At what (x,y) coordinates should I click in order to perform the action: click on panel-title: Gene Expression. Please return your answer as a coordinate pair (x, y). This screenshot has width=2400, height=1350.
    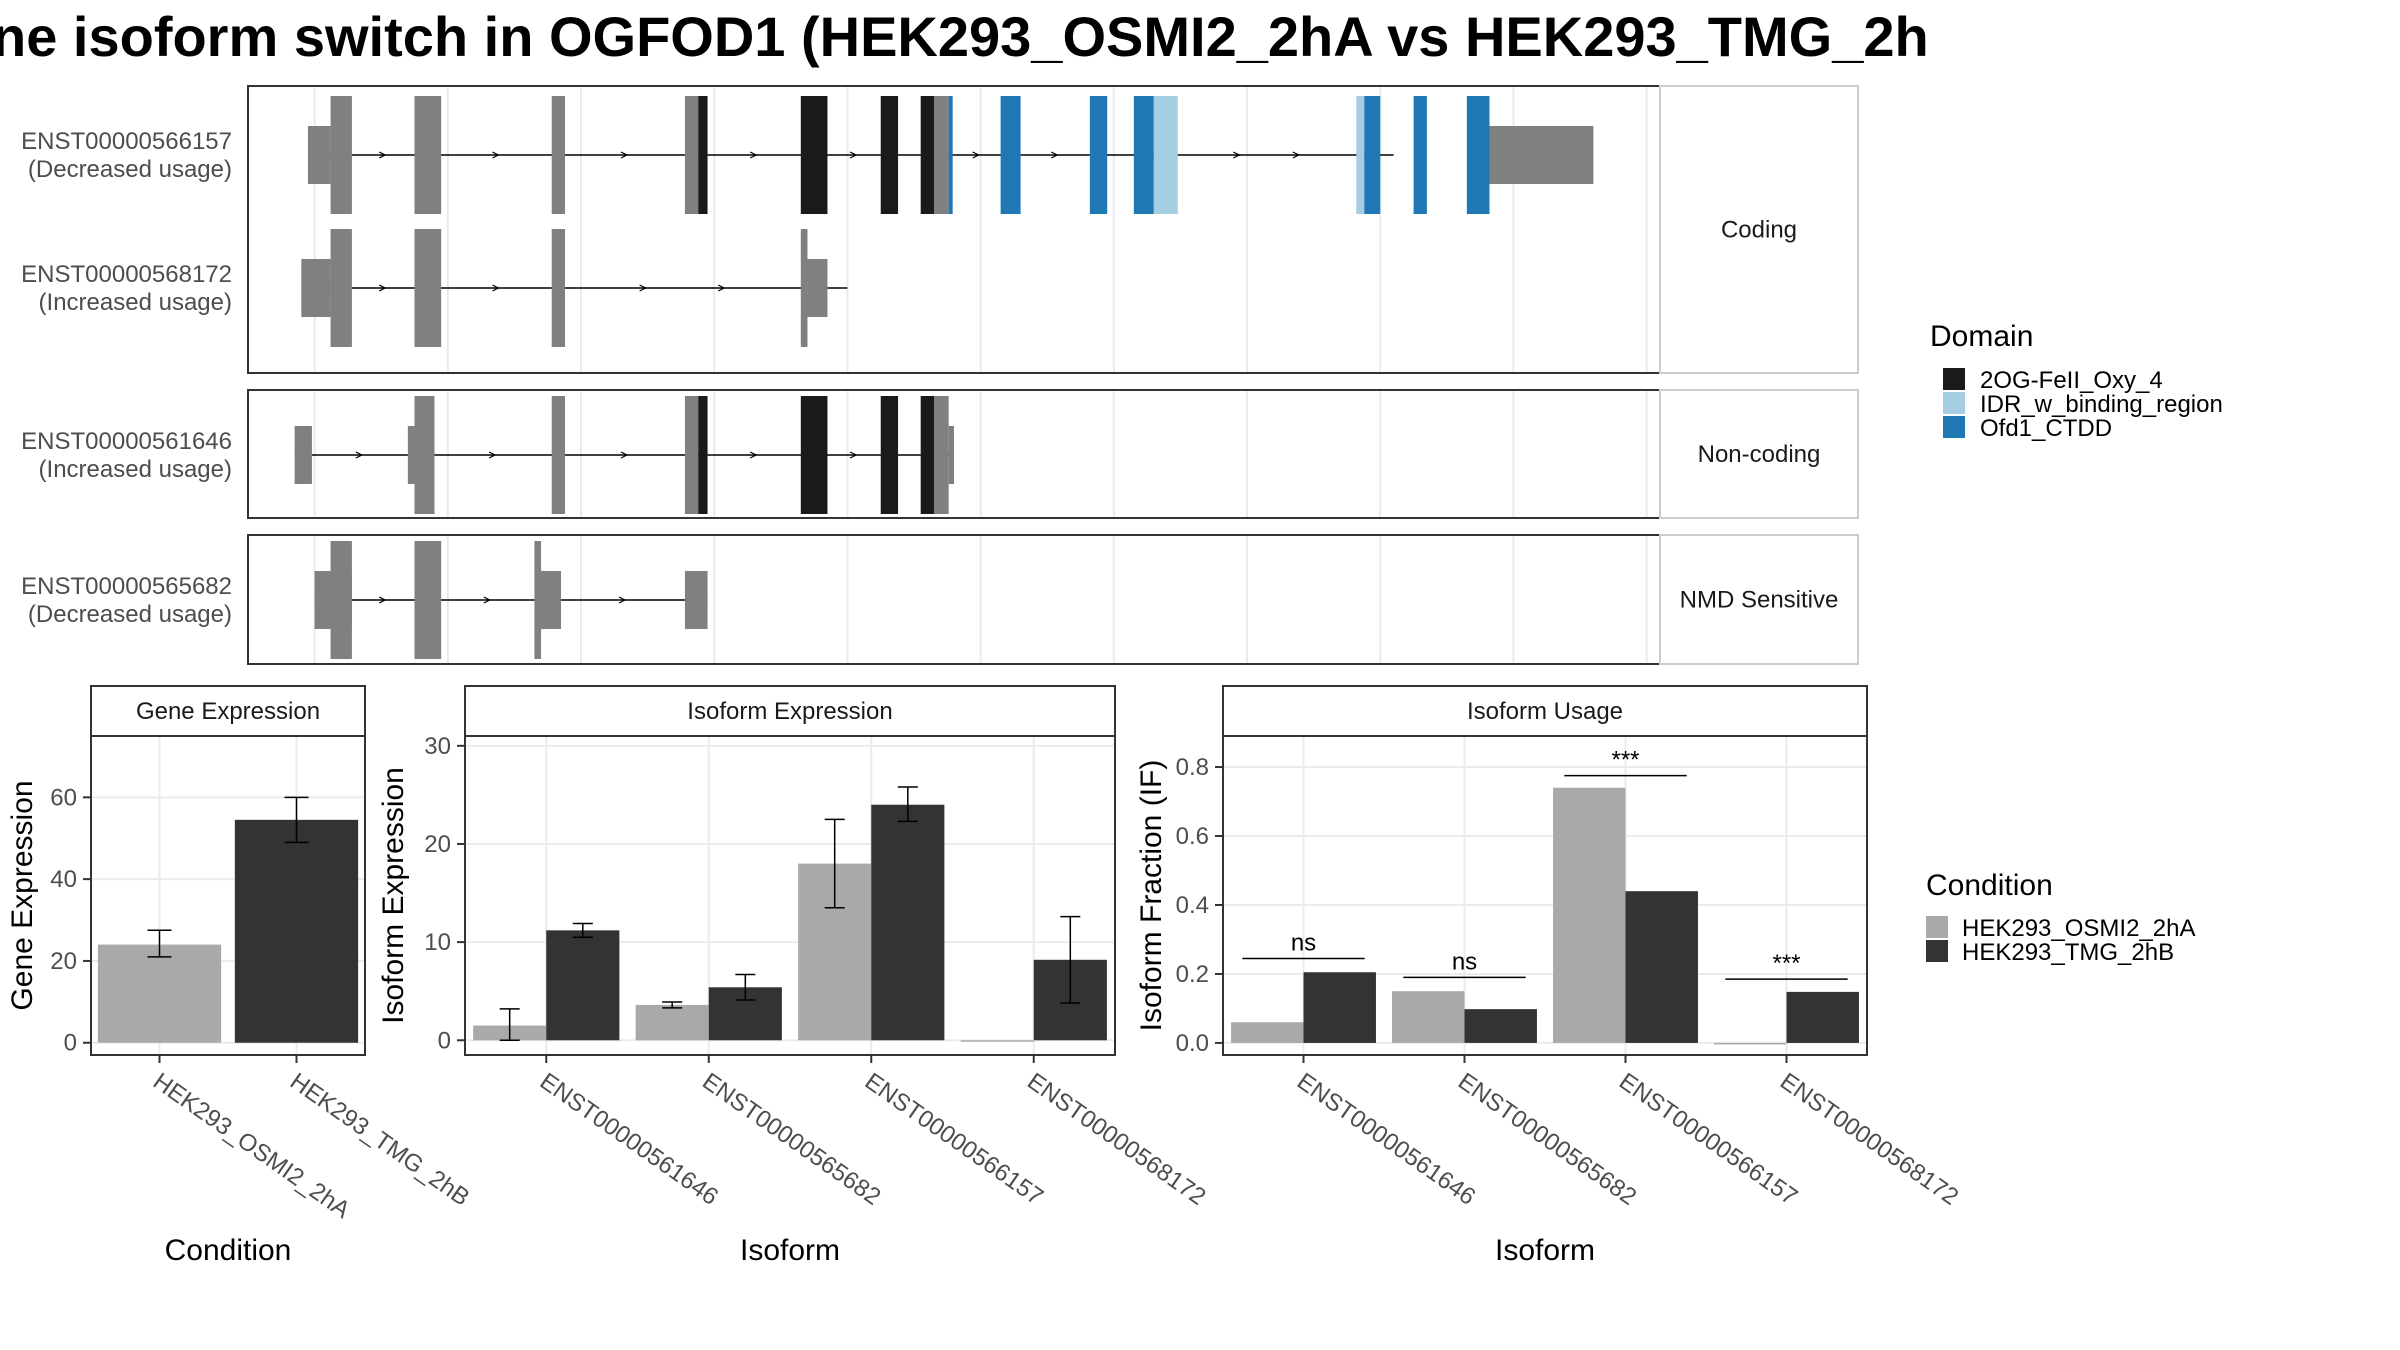
    Looking at the image, I should click on (228, 711).